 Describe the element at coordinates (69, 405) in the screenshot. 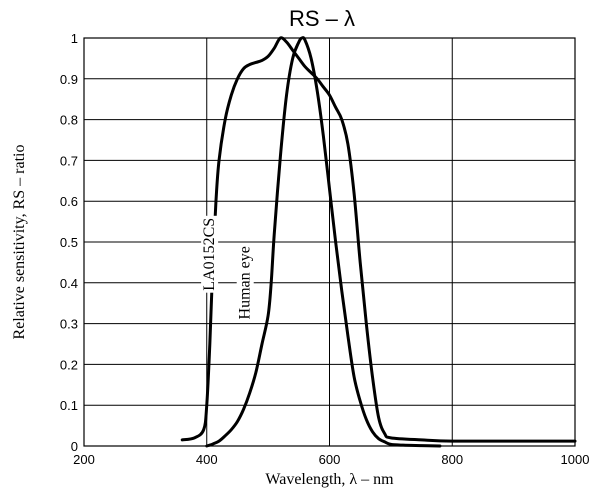

I see `y-tick-label: 0.1` at that location.